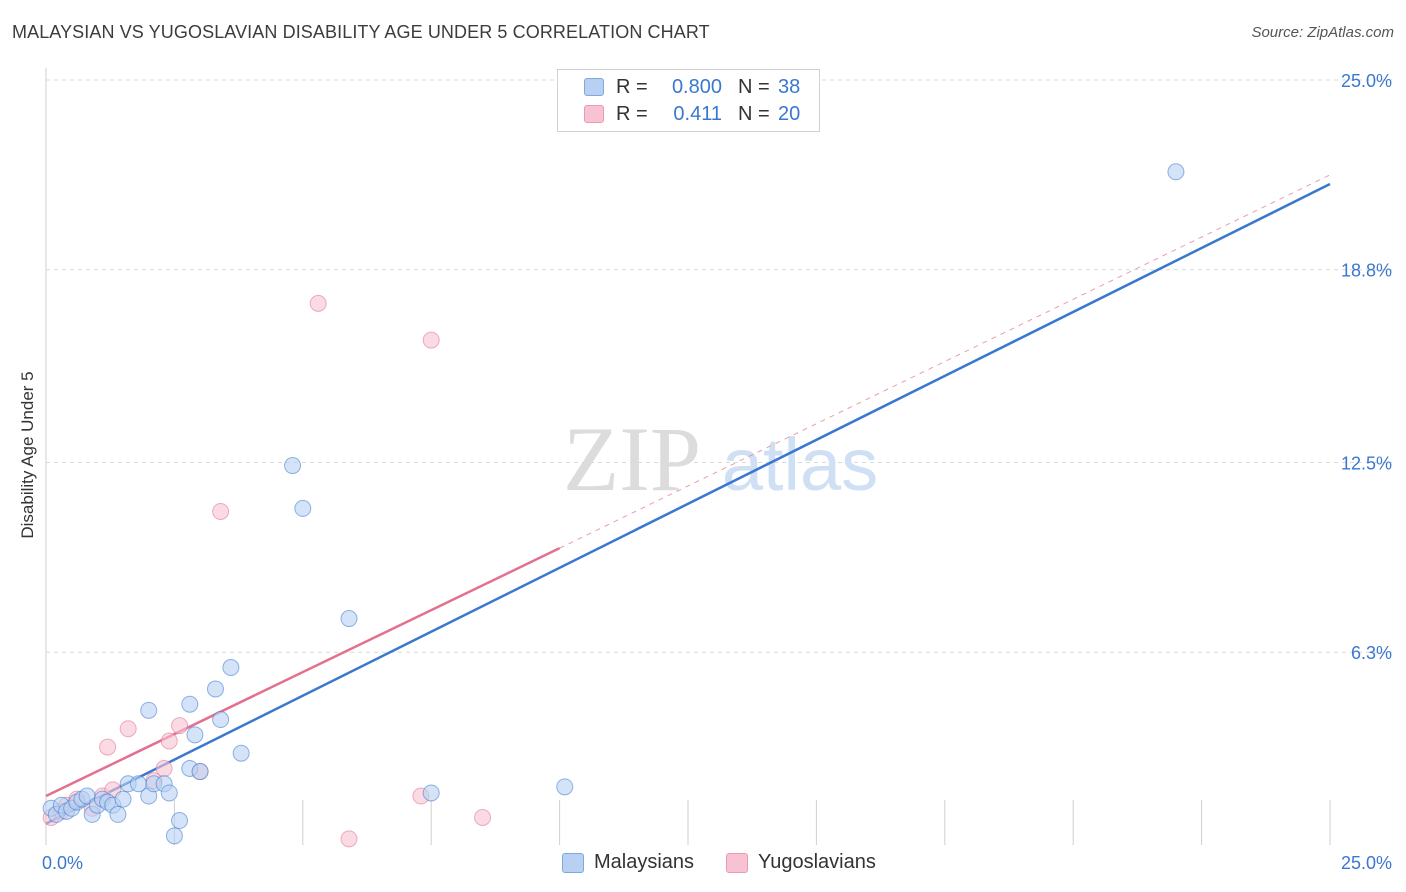 The height and width of the screenshot is (892, 1406). I want to click on watermark-atlas: atlas, so click(800, 464).